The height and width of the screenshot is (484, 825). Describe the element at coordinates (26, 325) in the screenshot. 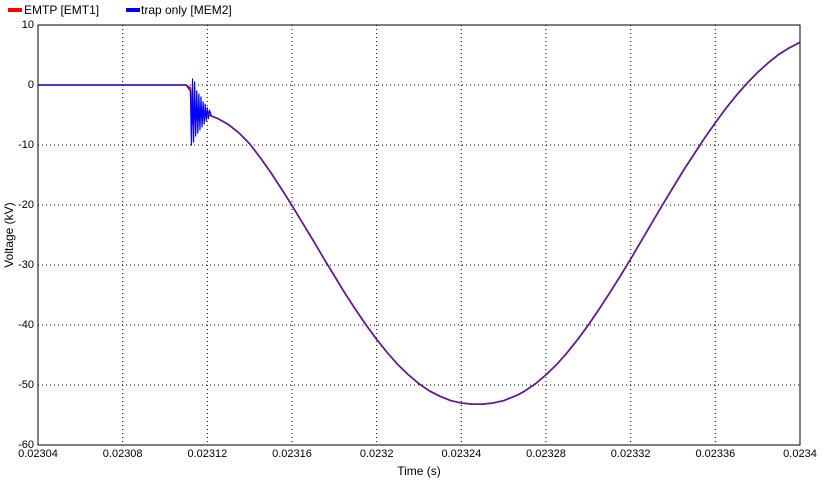

I see `y-tick-label: -40` at that location.